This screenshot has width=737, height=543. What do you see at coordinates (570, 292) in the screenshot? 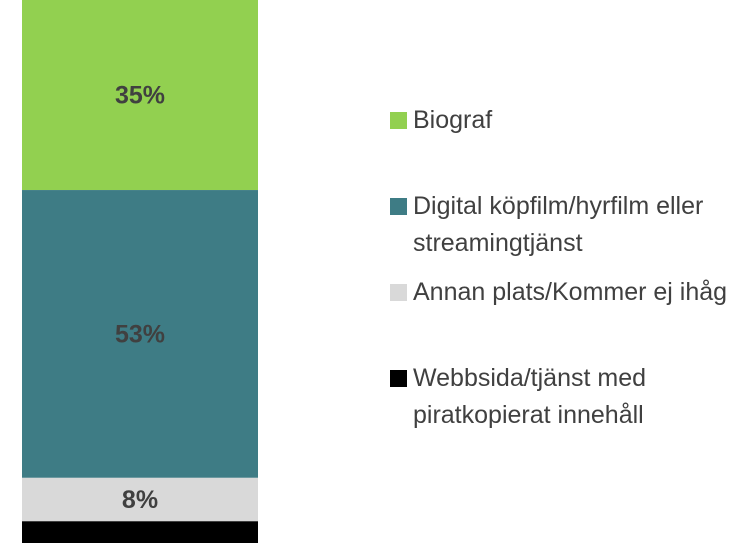
I see `legend-label: Annan plats/Kommer ej ihåg` at bounding box center [570, 292].